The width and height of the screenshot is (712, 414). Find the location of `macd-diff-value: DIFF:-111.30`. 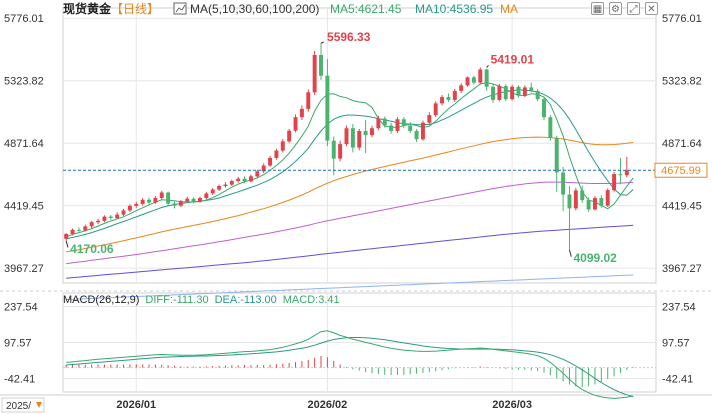

macd-diff-value: DIFF:-111.30 is located at coordinates (176, 300).